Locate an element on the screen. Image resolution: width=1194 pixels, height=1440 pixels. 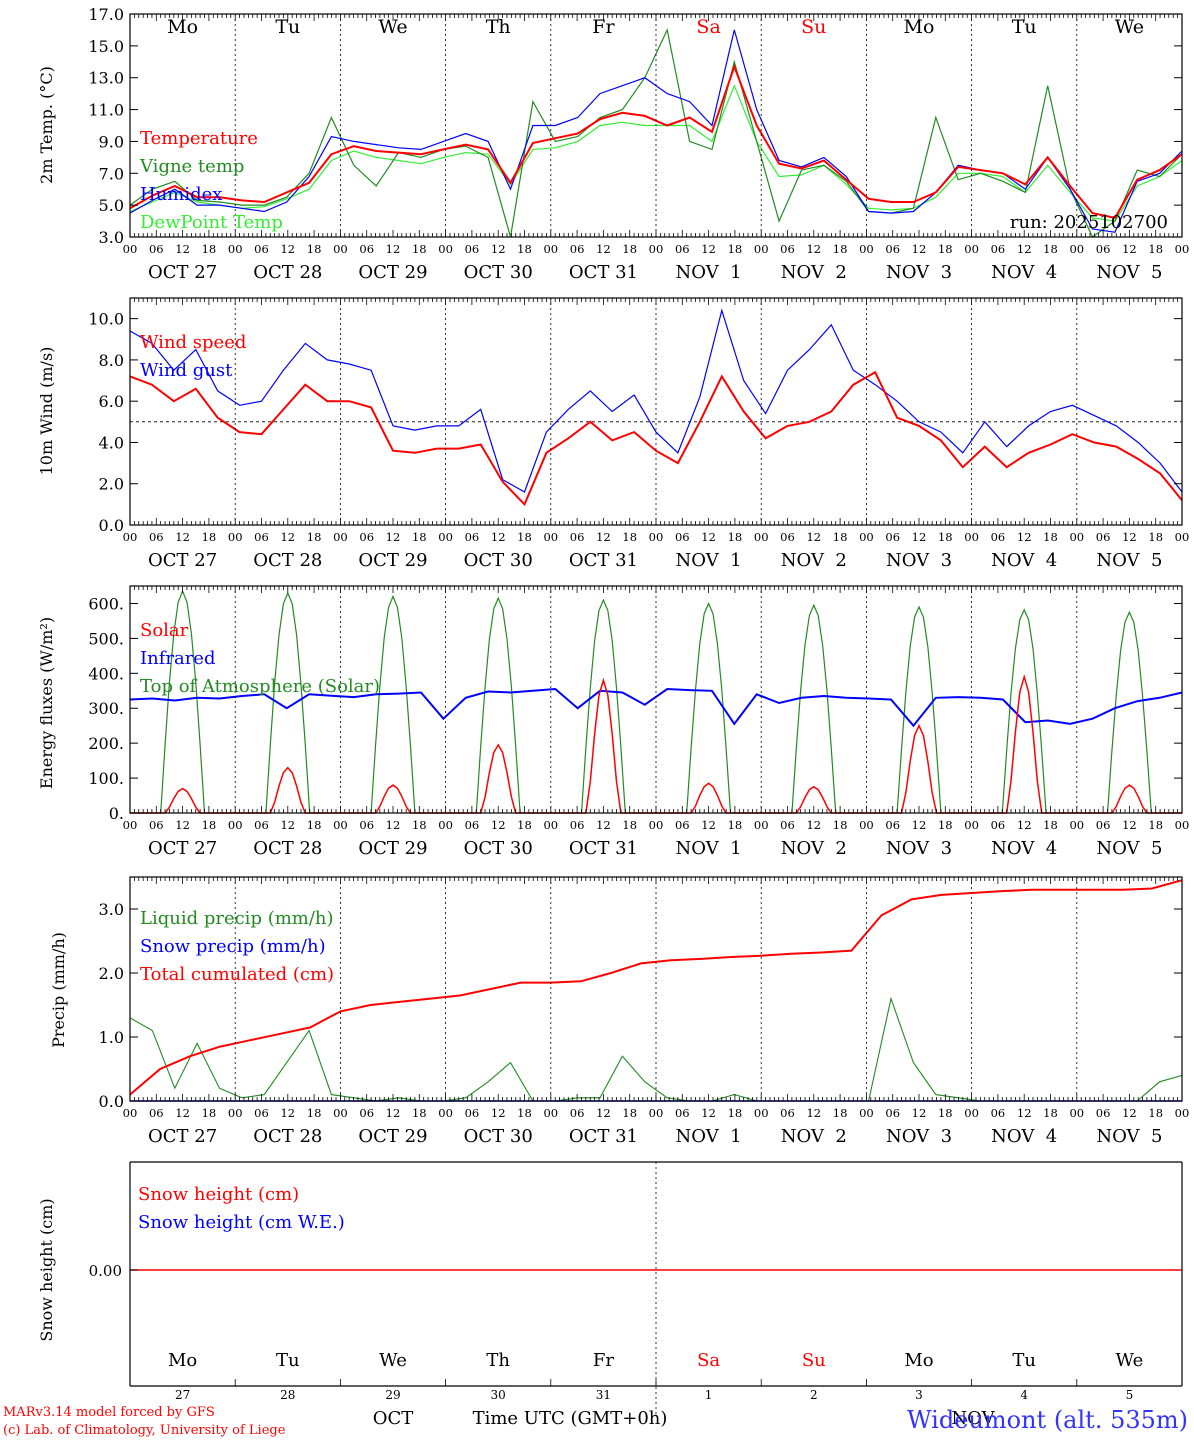
legend-humidex: Humidex is located at coordinates (181, 194).